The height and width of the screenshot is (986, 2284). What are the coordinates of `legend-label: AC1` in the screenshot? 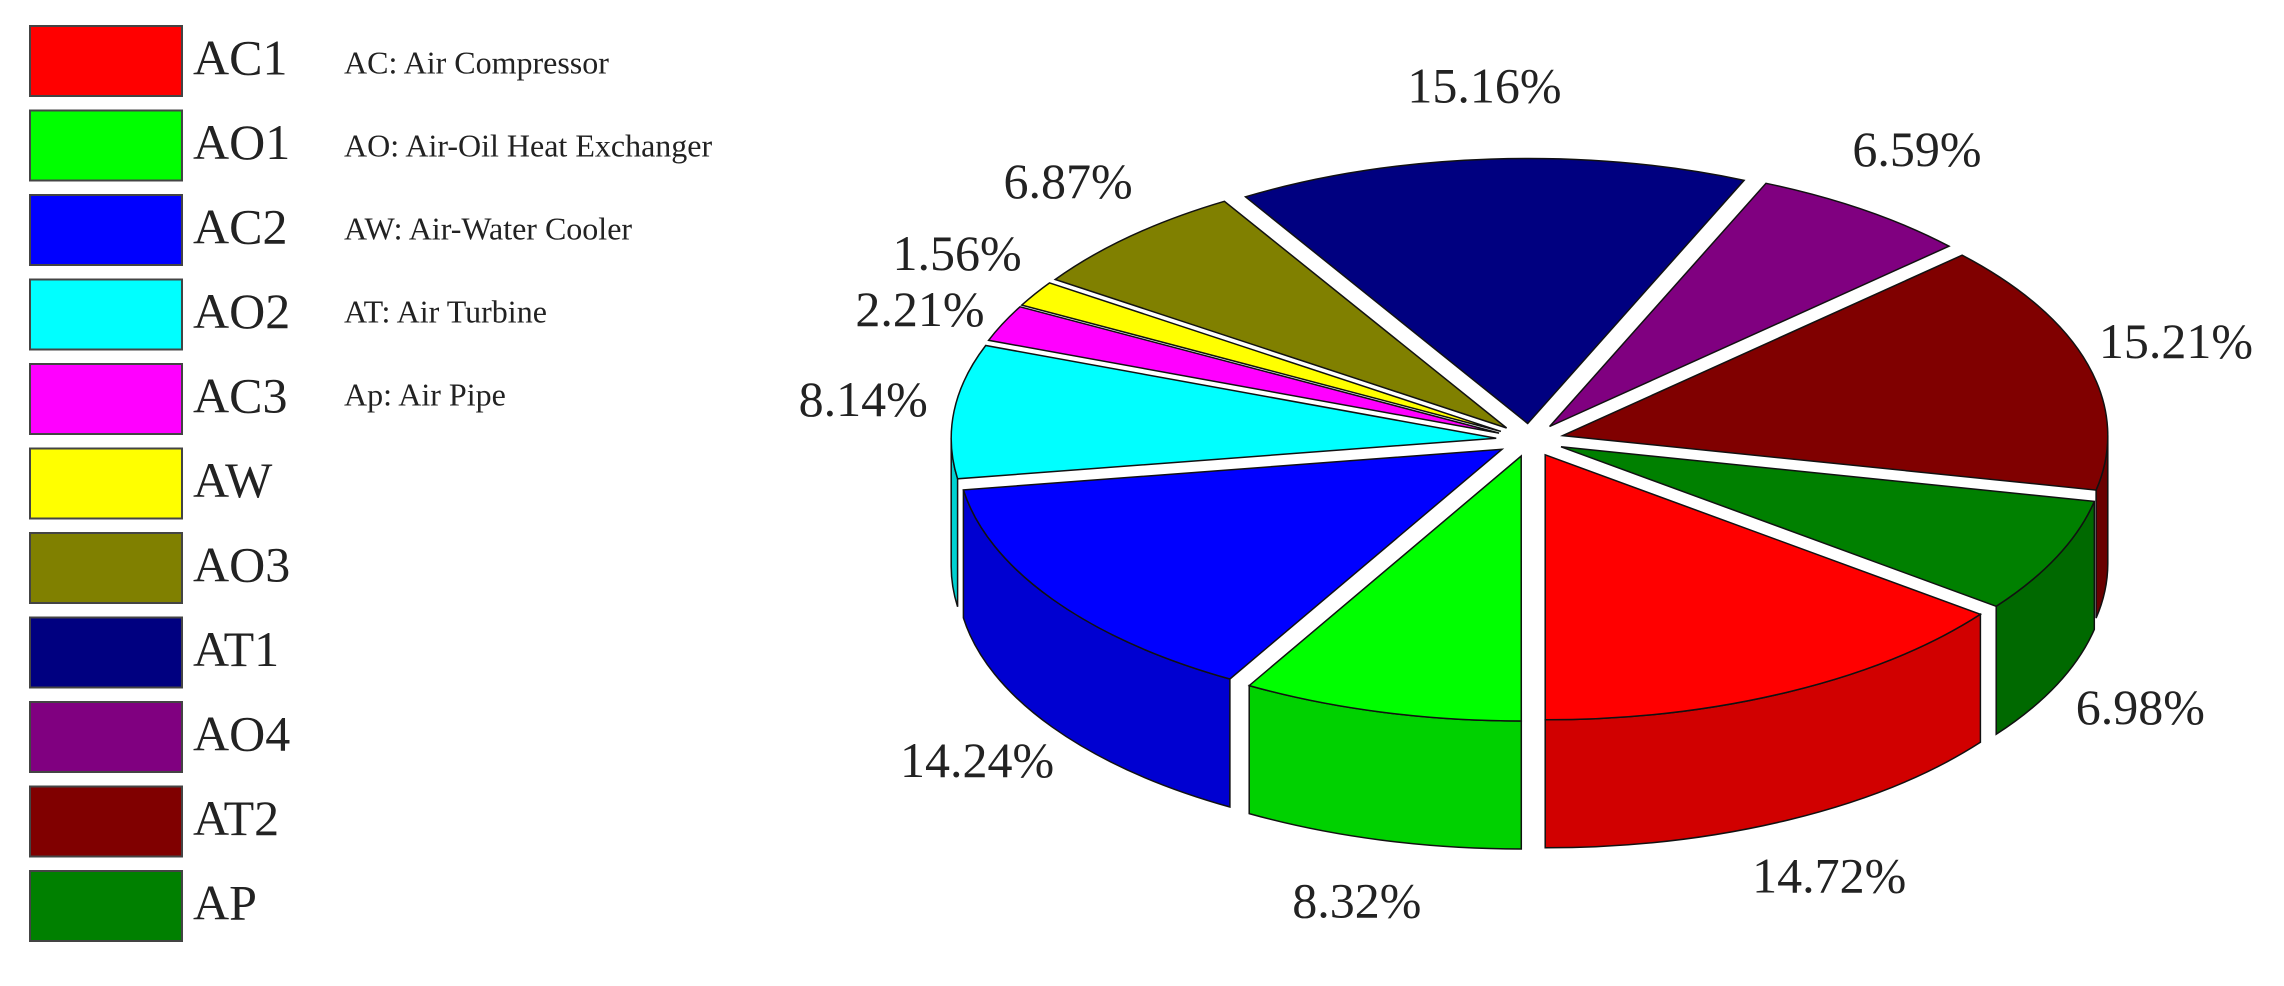 It's located at (240, 57).